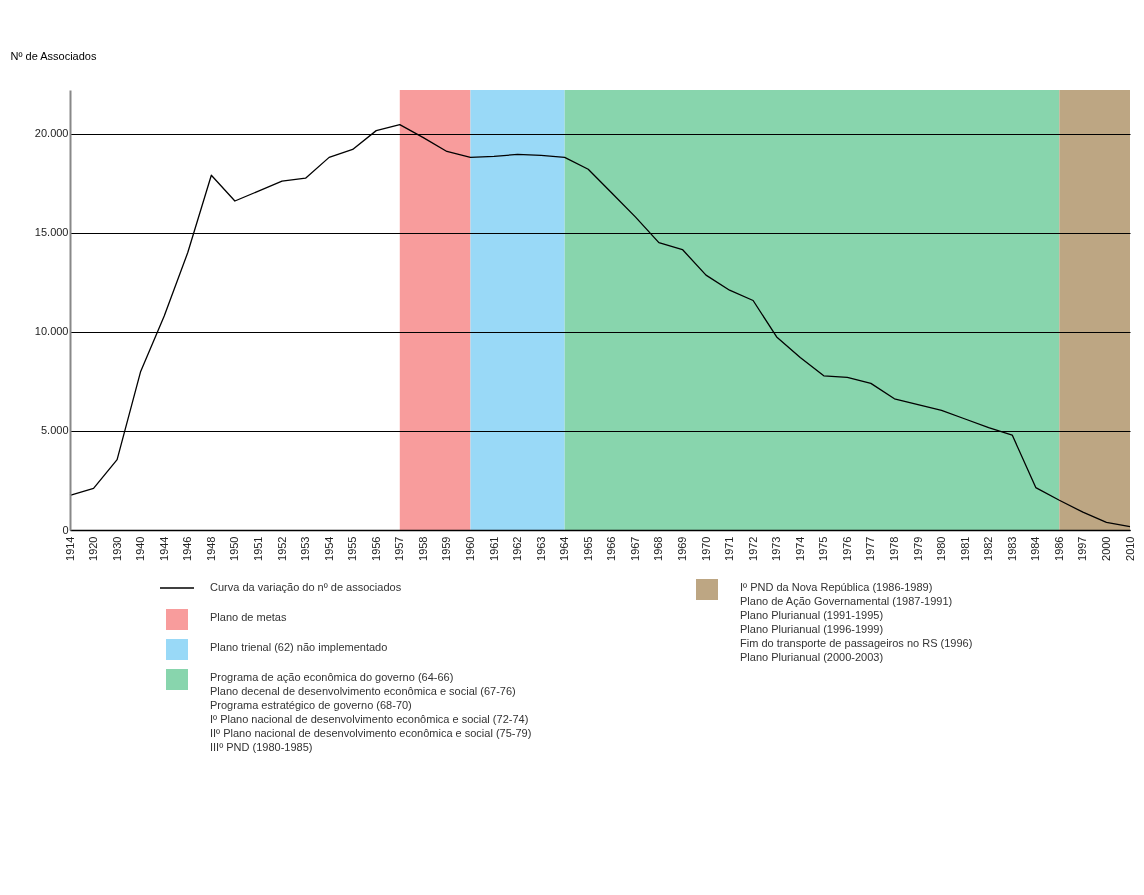  What do you see at coordinates (540, 548) in the screenshot?
I see `x-tick-label: 1963` at bounding box center [540, 548].